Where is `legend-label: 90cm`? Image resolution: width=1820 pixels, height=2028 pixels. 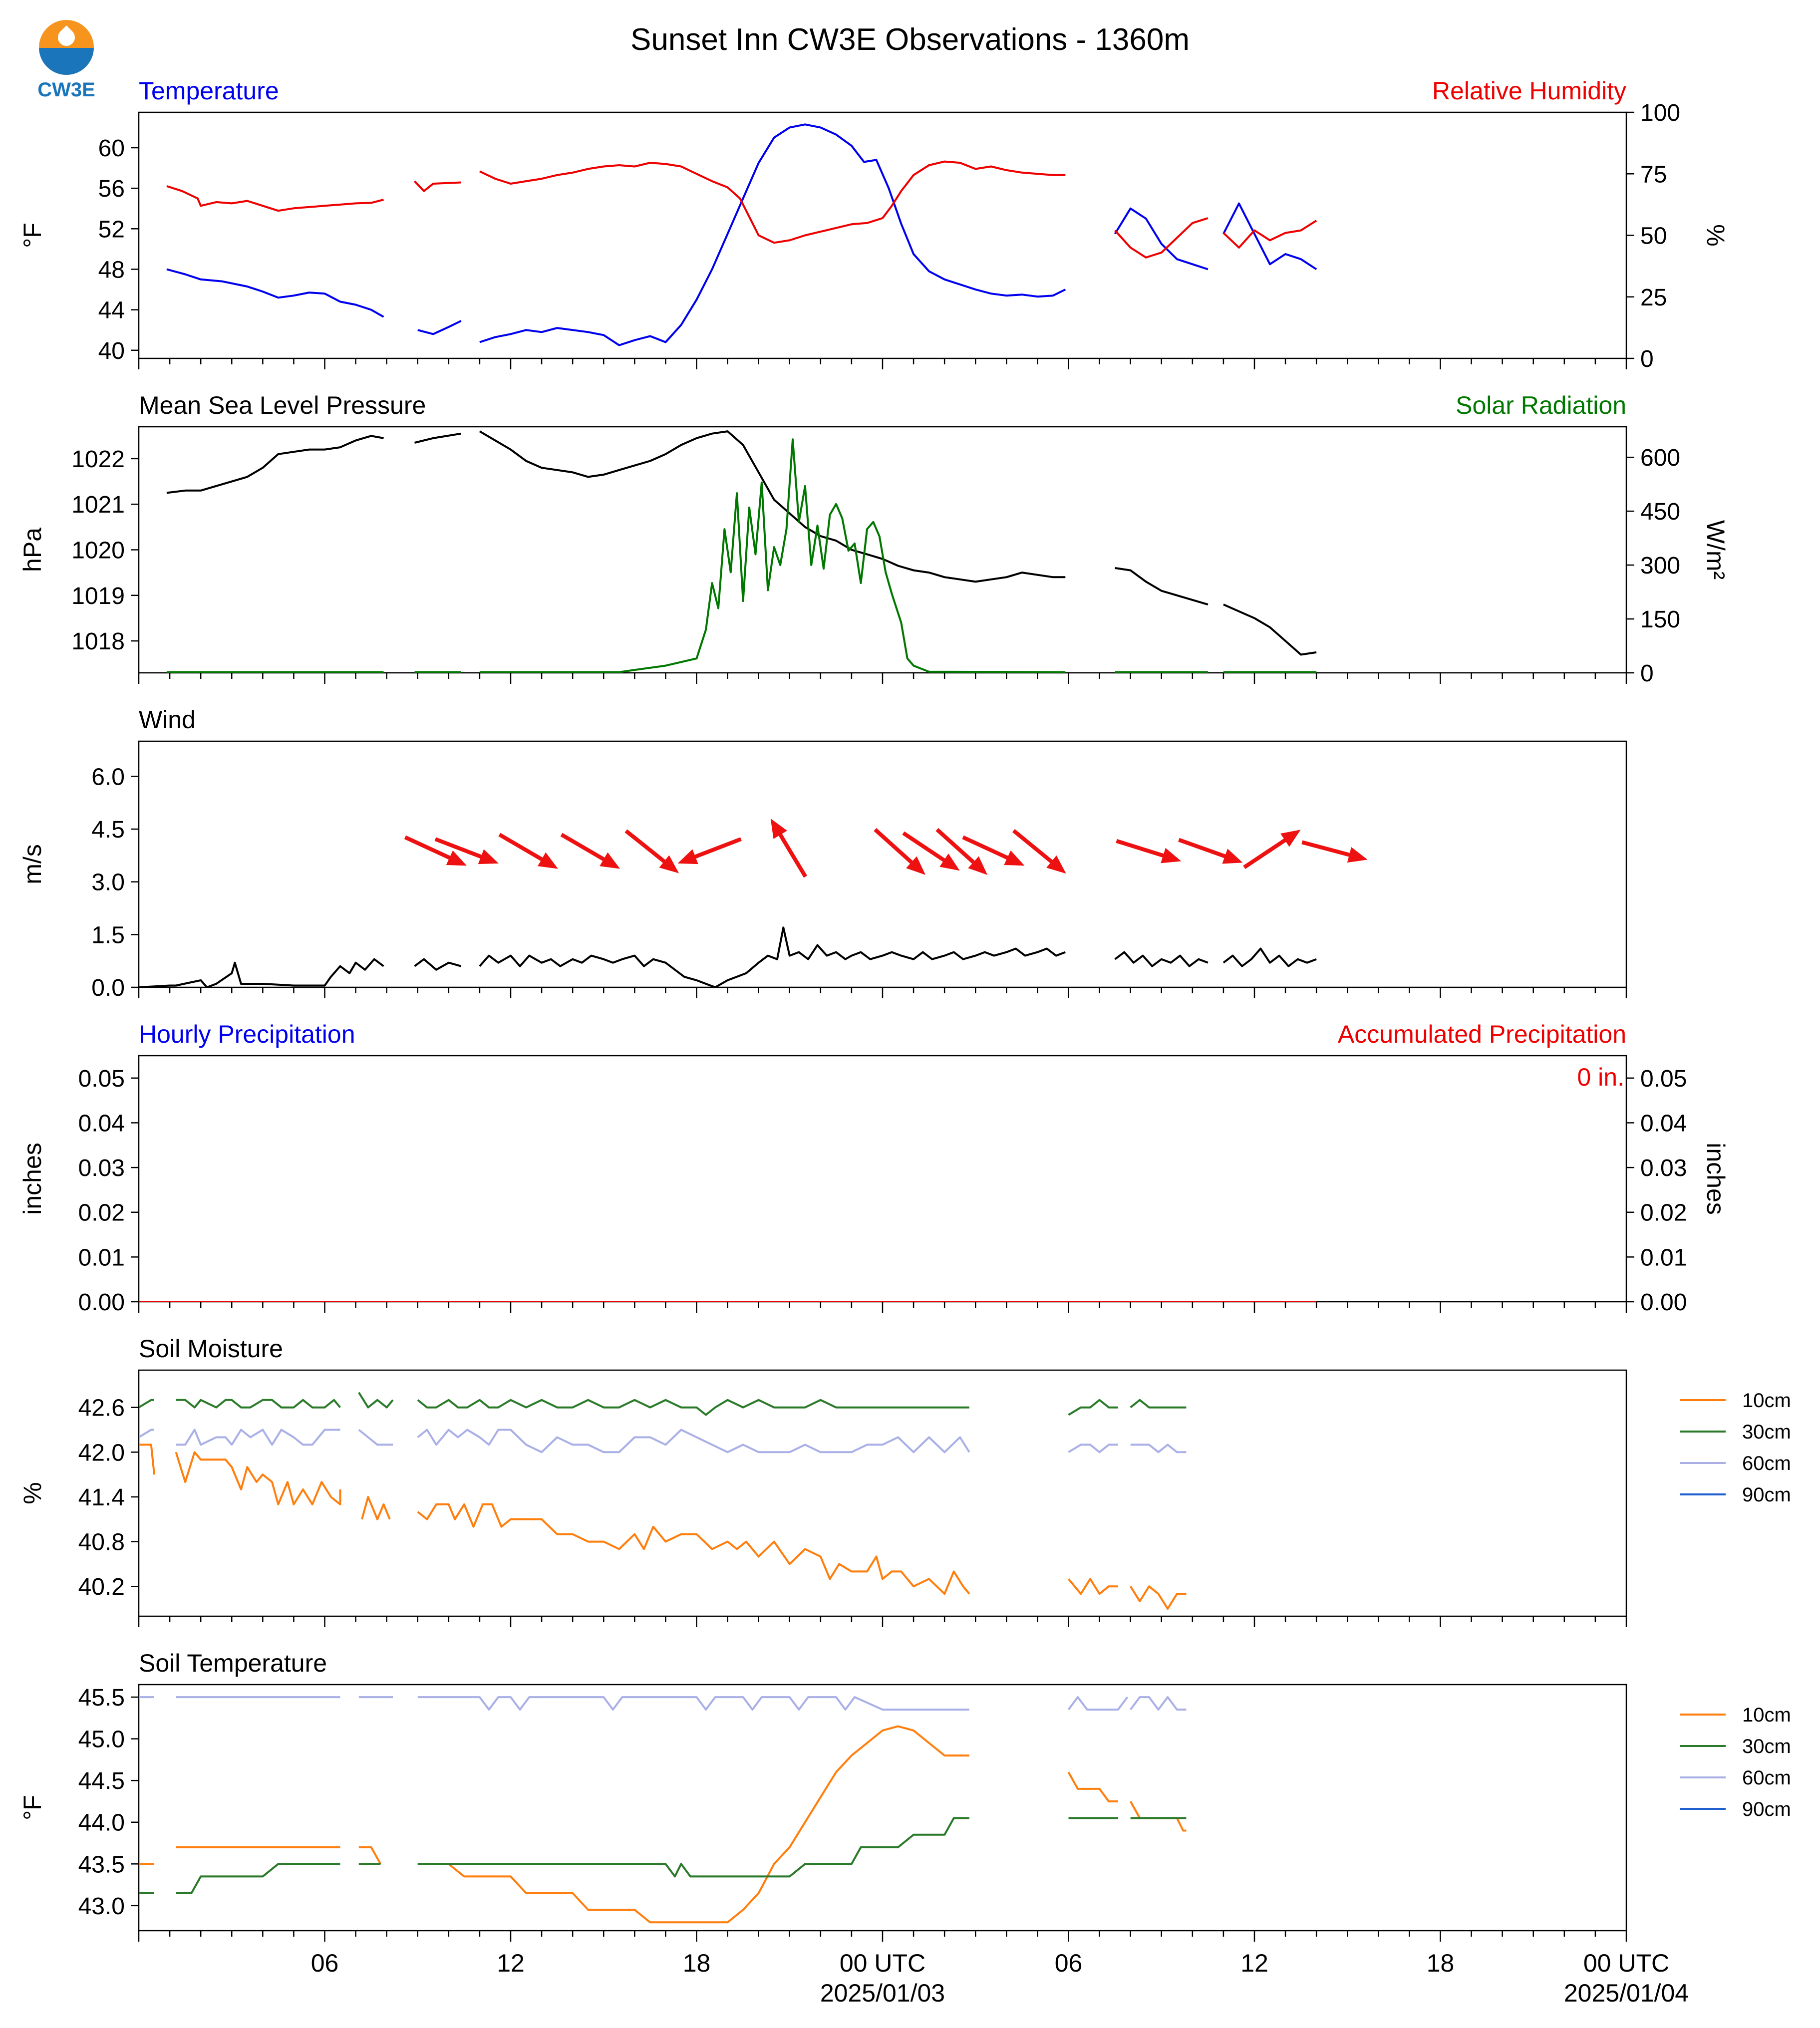 legend-label: 90cm is located at coordinates (1766, 1495).